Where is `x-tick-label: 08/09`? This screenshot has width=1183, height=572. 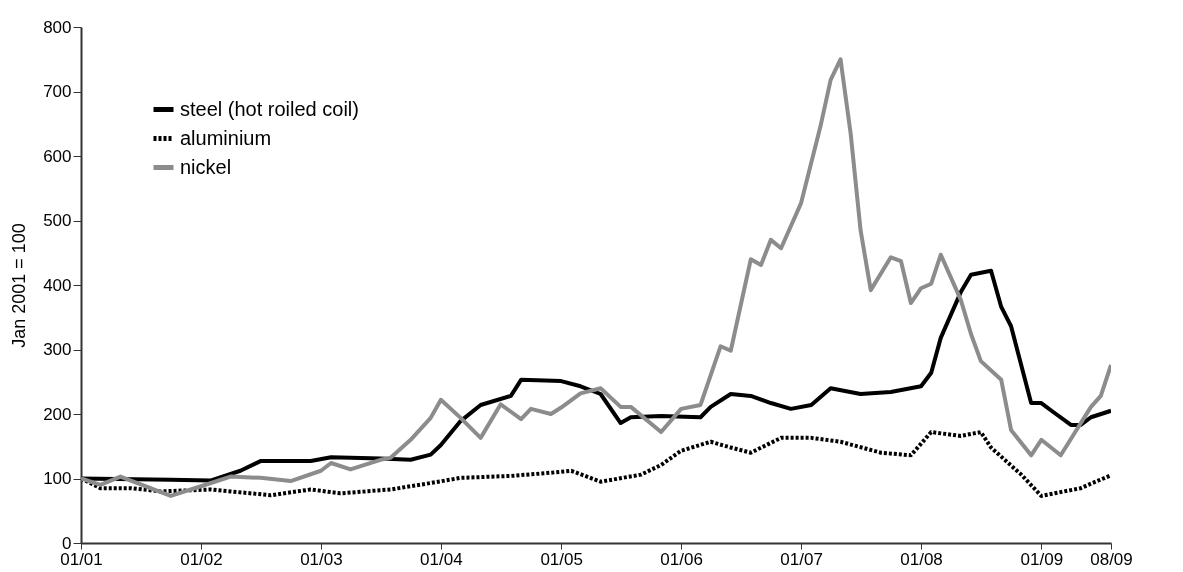 x-tick-label: 08/09 is located at coordinates (1111, 559).